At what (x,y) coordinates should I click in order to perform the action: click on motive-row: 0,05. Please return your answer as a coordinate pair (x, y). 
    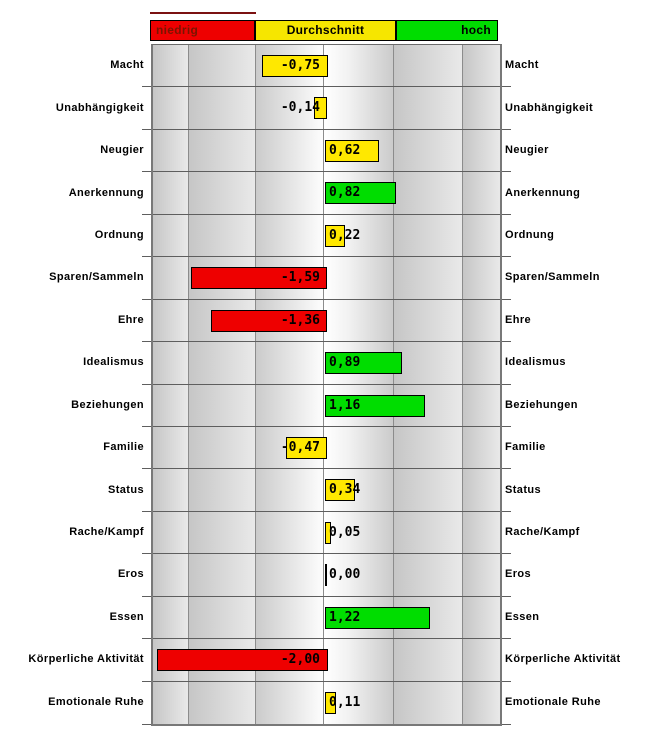
    Looking at the image, I should click on (326, 533).